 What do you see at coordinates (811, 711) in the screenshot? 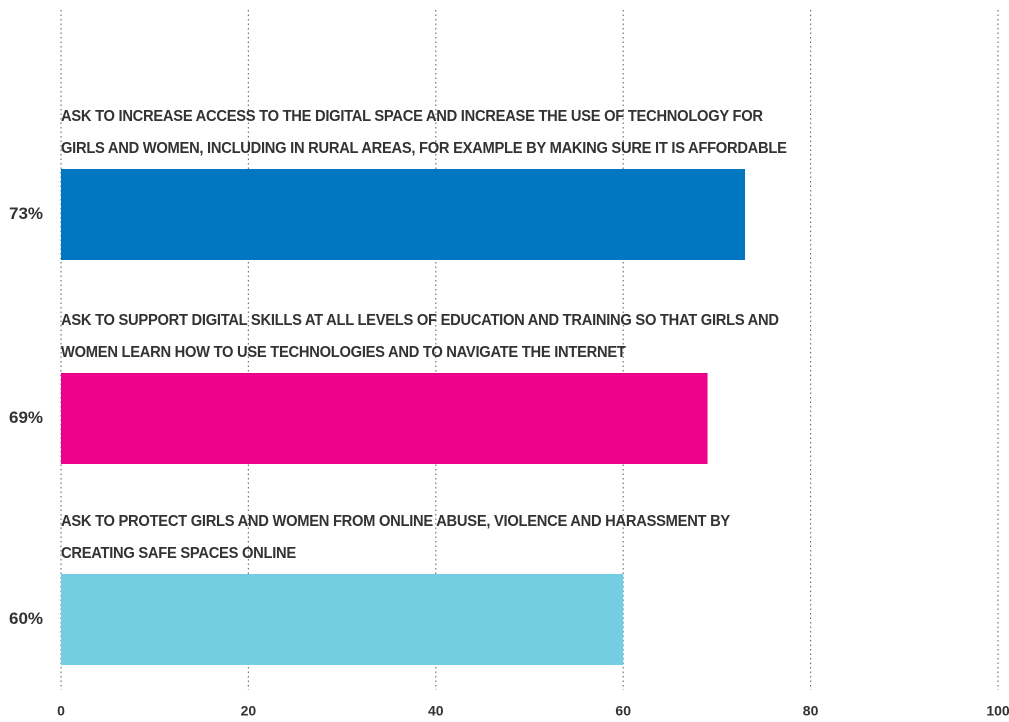
I see `x-tick-label: 80` at bounding box center [811, 711].